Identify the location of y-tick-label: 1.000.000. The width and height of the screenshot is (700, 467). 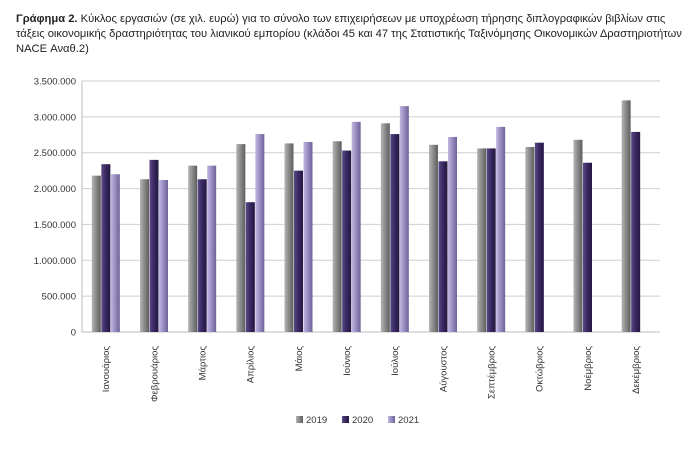
(55, 261).